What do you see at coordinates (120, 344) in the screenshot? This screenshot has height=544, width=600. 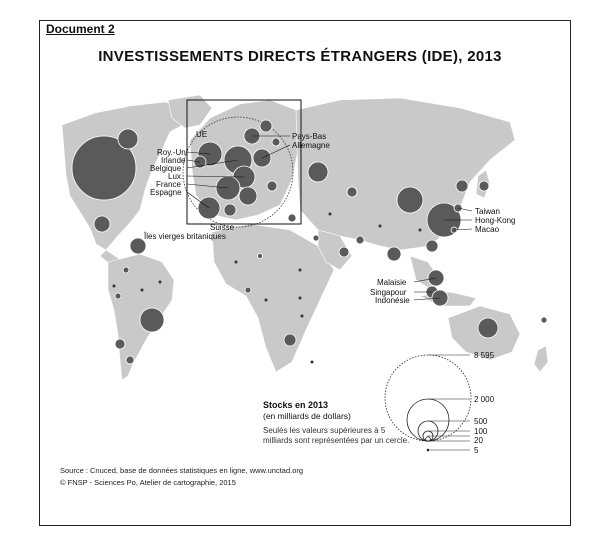 I see `circle-chile` at bounding box center [120, 344].